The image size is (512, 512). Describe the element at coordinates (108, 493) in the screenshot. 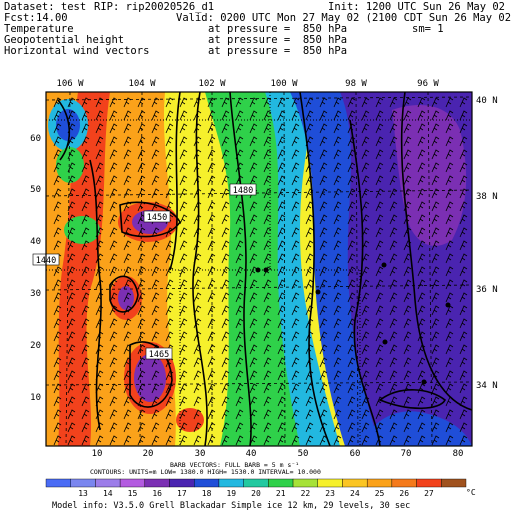

I see `colorbar-label: 14` at that location.